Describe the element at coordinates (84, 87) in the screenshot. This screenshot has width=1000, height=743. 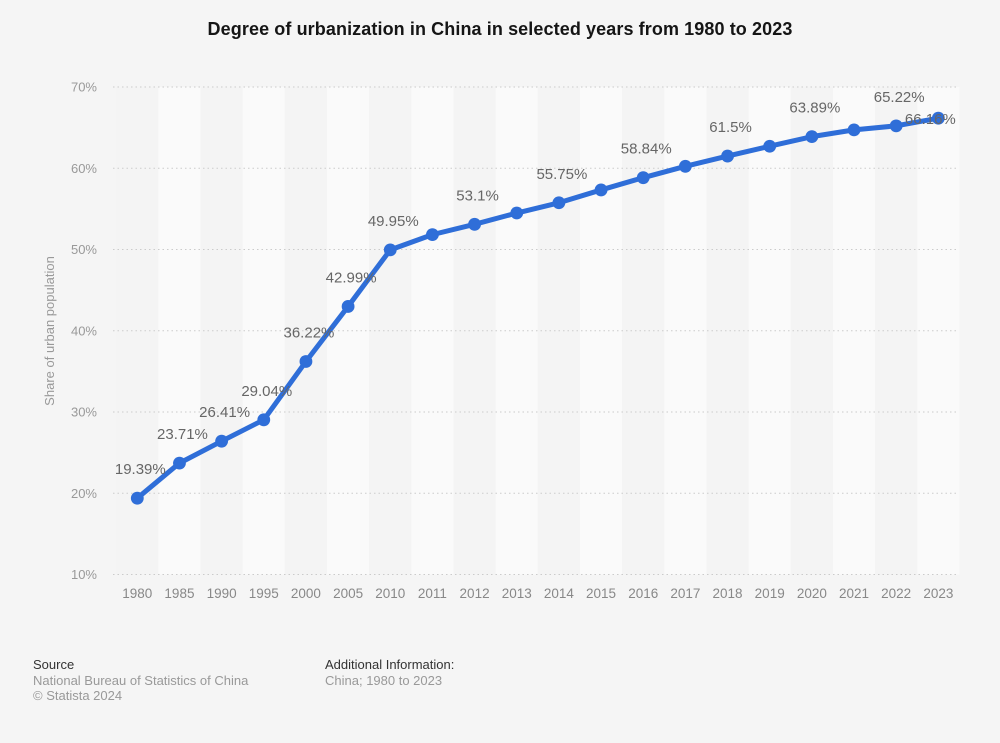
I see `y-tick-label: 70%` at that location.